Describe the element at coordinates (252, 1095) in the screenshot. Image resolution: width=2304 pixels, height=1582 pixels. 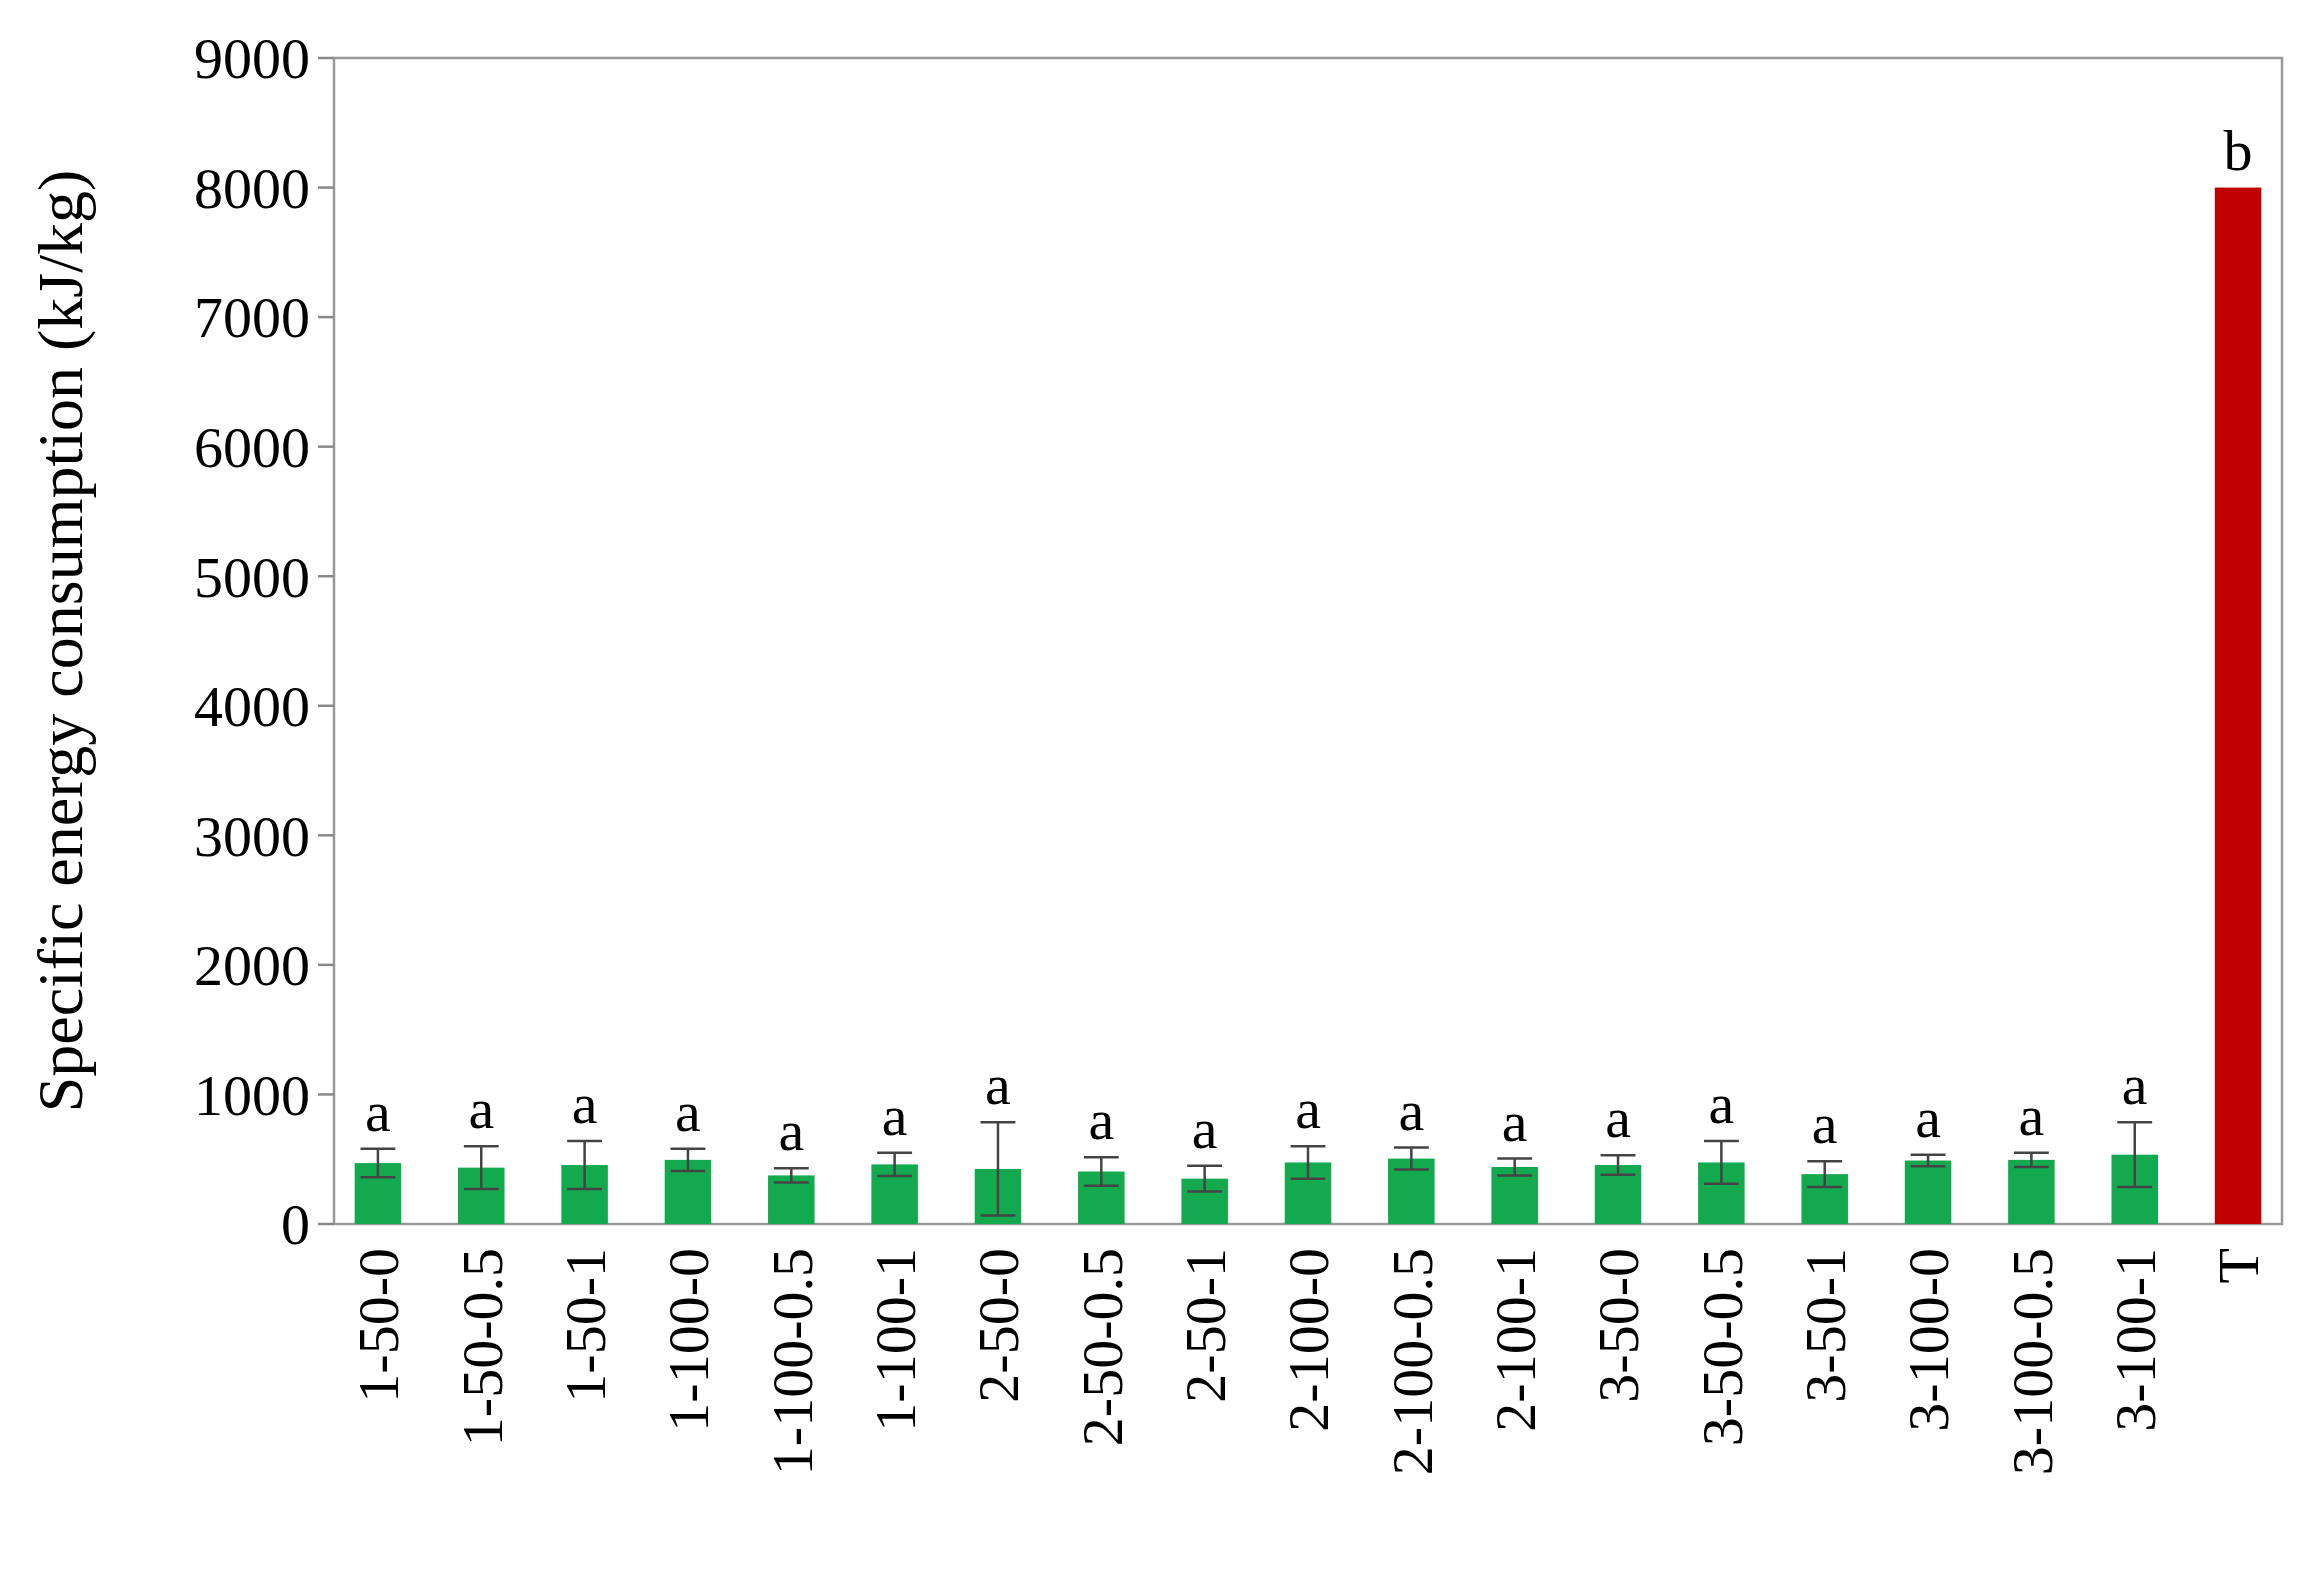
I see `y-tick-label: 1000` at that location.